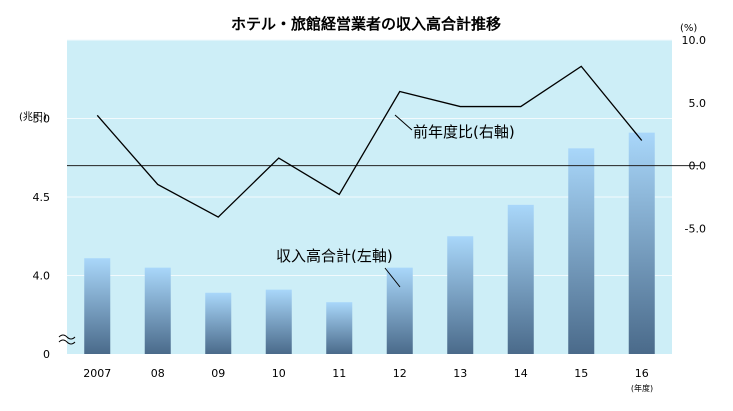 Image resolution: width=733 pixels, height=411 pixels. What do you see at coordinates (403, 122) in the screenshot?
I see `line-series-leader` at bounding box center [403, 122].